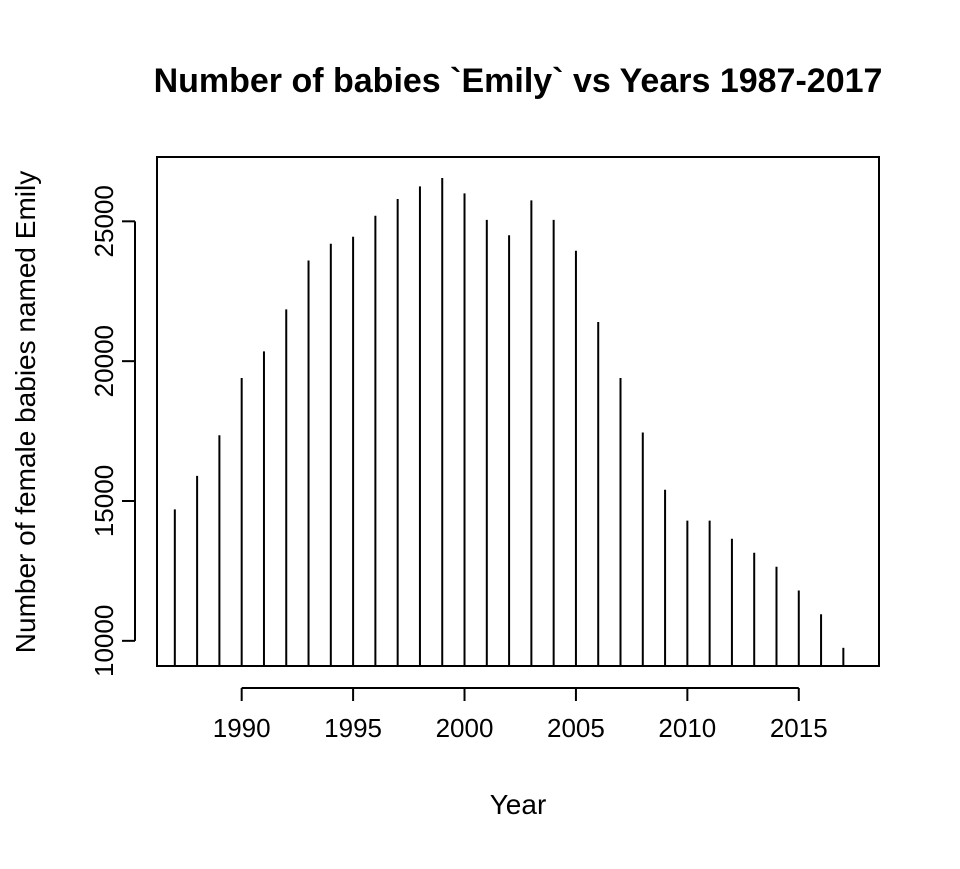 This screenshot has height=869, width=960. What do you see at coordinates (104, 501) in the screenshot?
I see `y-tick-label-15000: 15000` at bounding box center [104, 501].